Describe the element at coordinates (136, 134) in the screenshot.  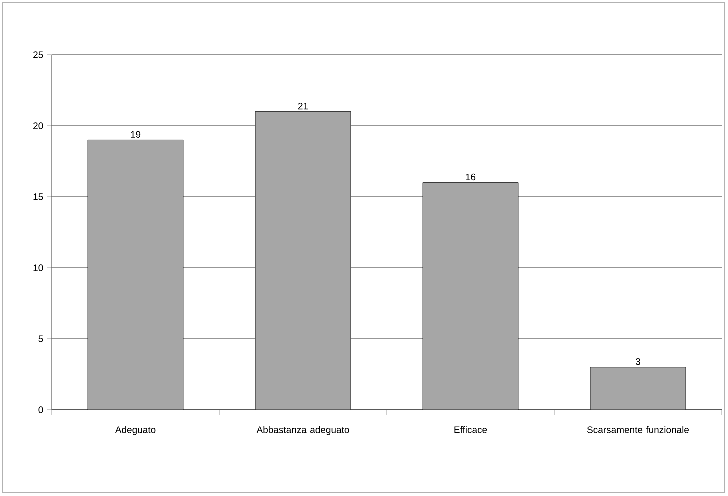
I see `data-label: 19` at that location.